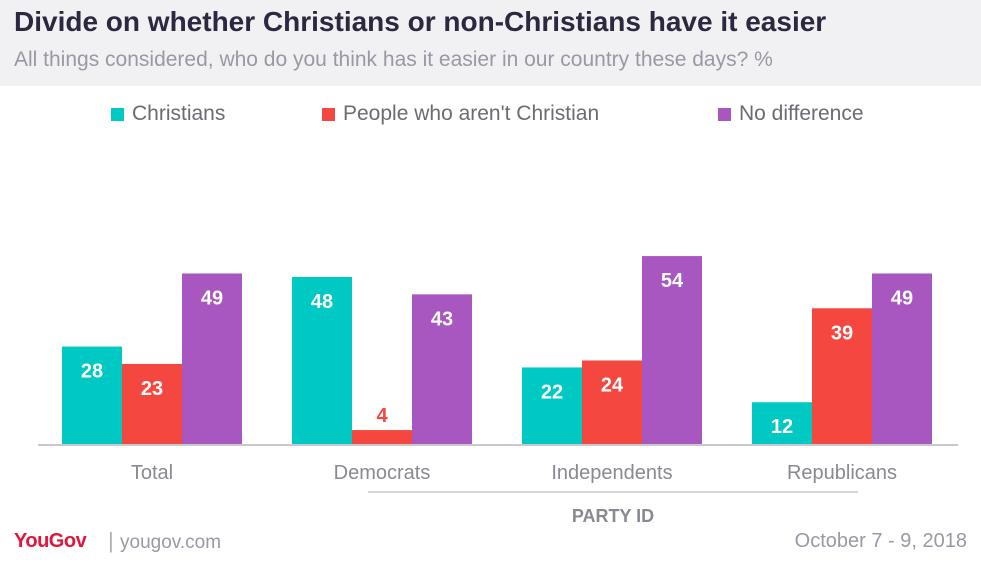  I want to click on footer-url: yougov.com, so click(171, 542).